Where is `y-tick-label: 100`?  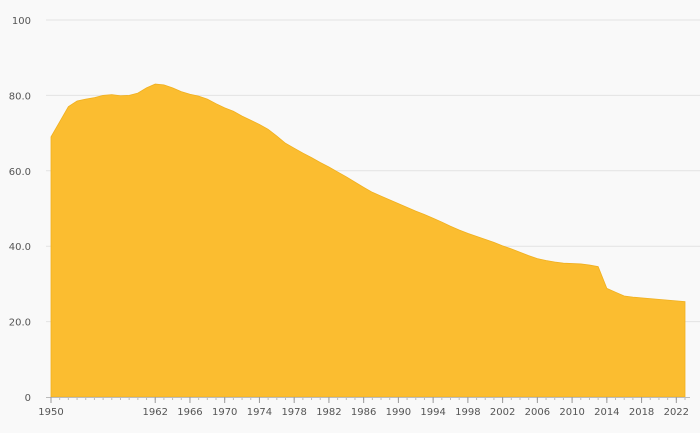
y-tick-label: 100 is located at coordinates (21, 21).